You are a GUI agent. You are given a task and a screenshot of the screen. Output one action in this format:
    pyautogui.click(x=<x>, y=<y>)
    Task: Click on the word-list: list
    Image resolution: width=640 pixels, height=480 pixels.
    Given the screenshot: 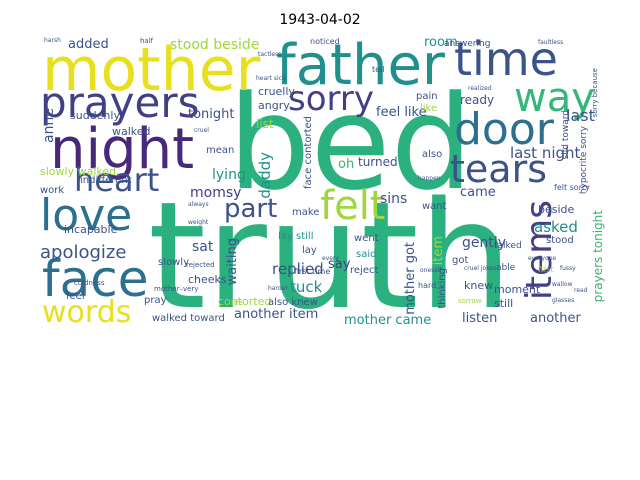 What is the action you would take?
    pyautogui.click(x=265, y=124)
    